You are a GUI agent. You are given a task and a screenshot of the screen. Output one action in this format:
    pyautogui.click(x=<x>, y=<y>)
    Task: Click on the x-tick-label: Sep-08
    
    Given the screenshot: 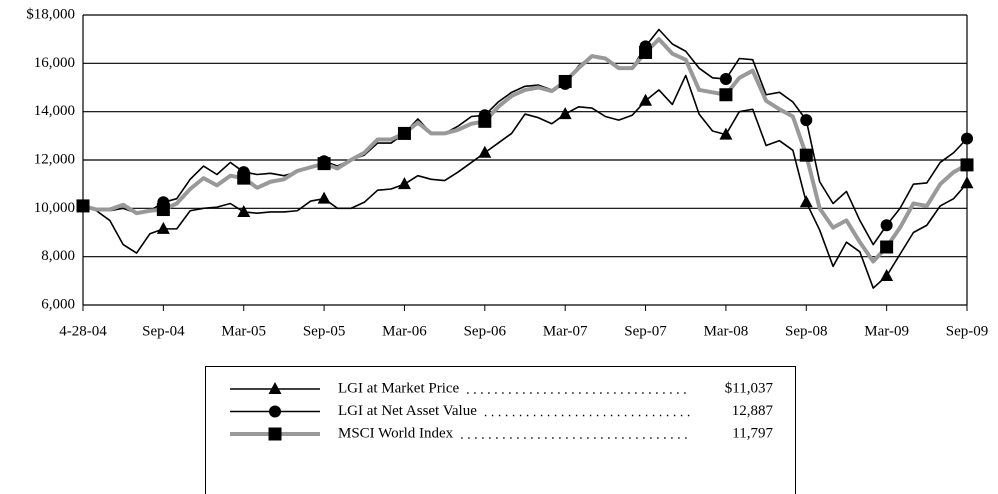 What is the action you would take?
    pyautogui.click(x=806, y=331)
    